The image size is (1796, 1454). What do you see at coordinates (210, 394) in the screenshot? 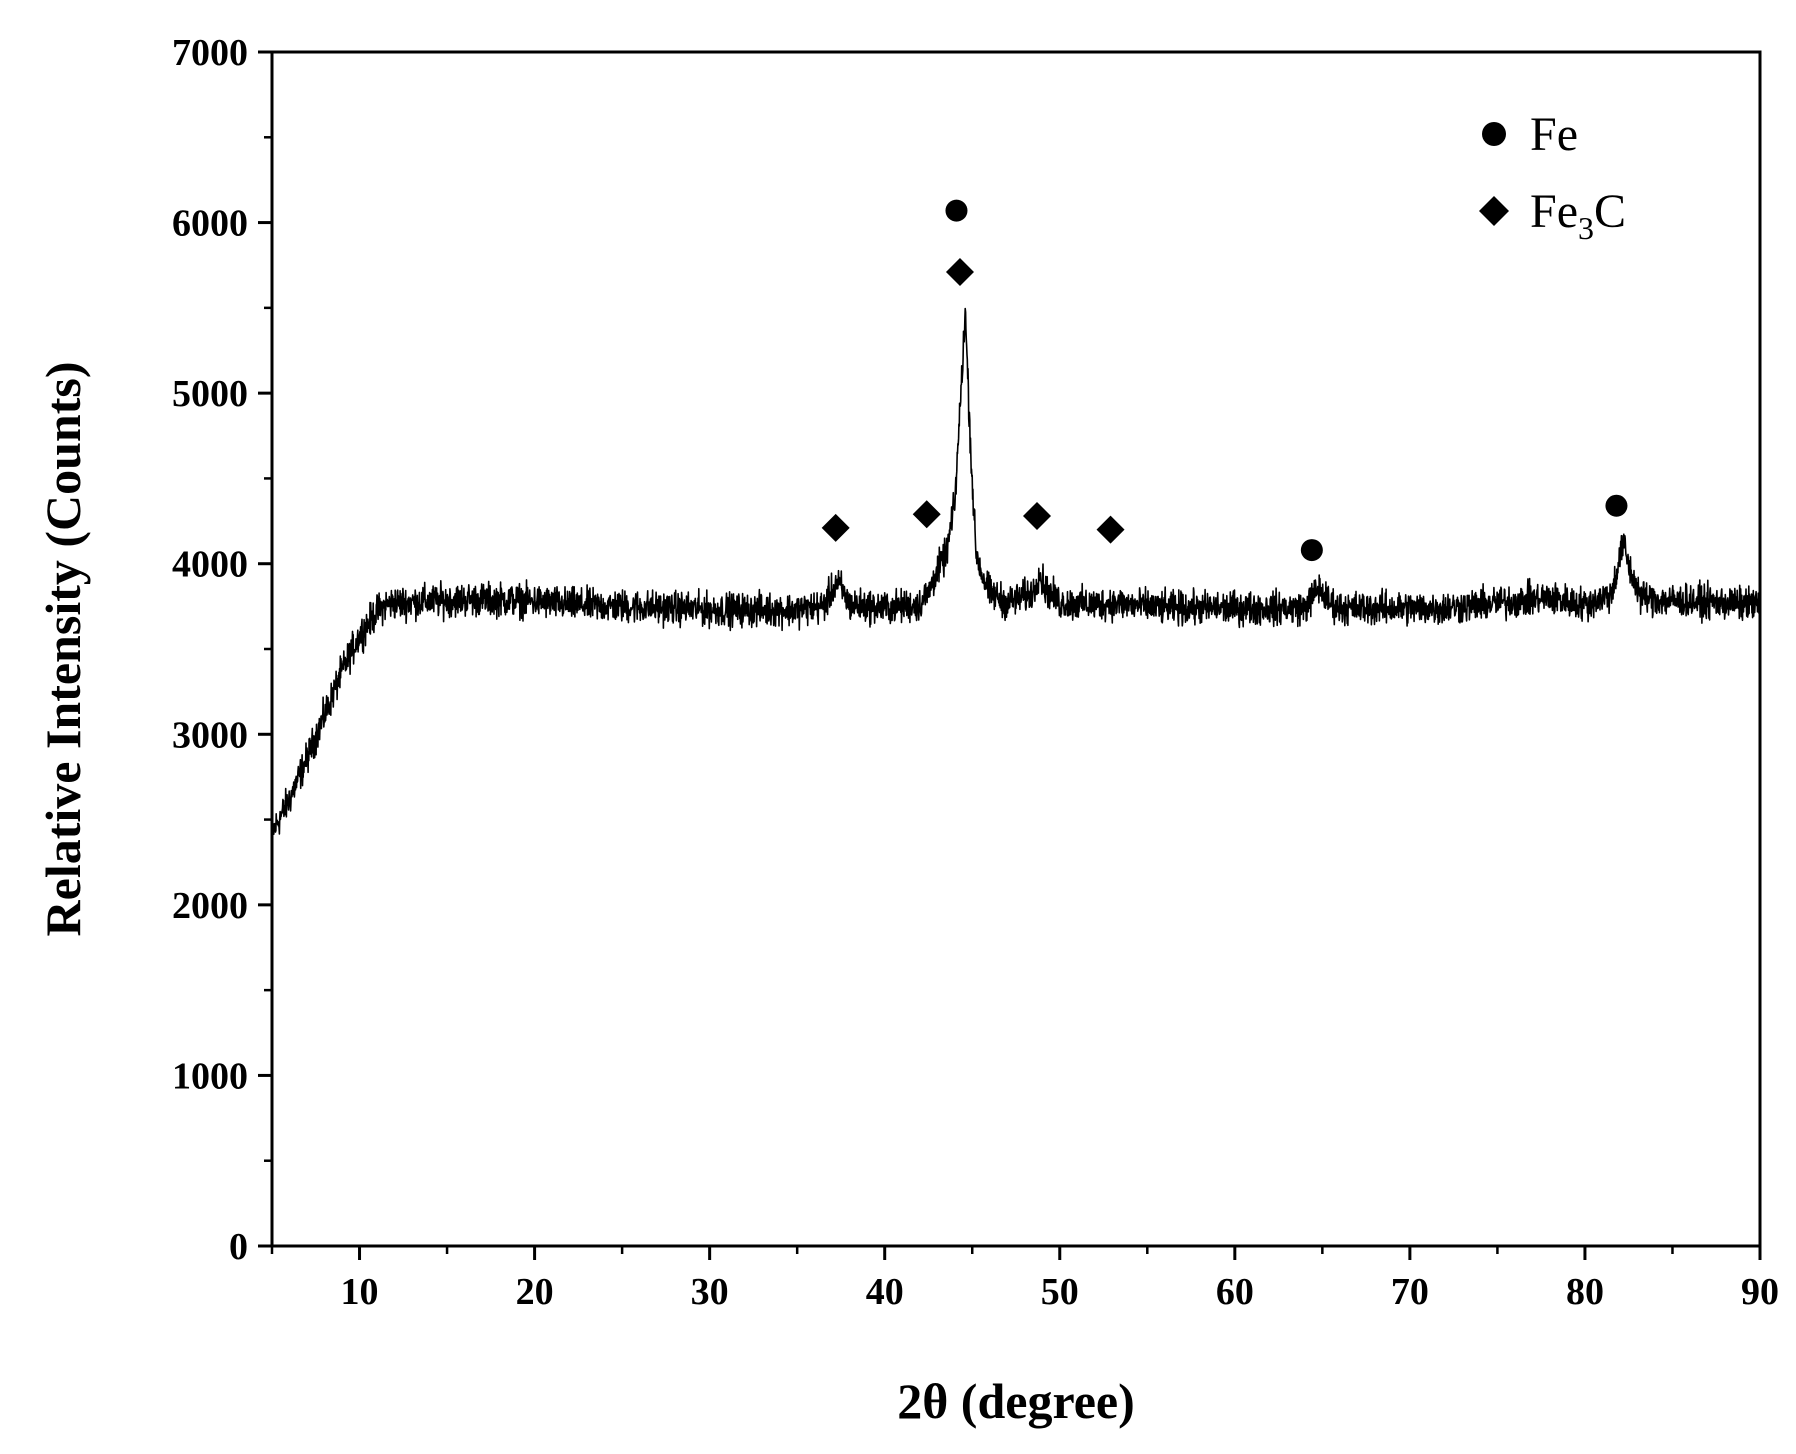
I see `y-tick-label: 5000` at bounding box center [210, 394].